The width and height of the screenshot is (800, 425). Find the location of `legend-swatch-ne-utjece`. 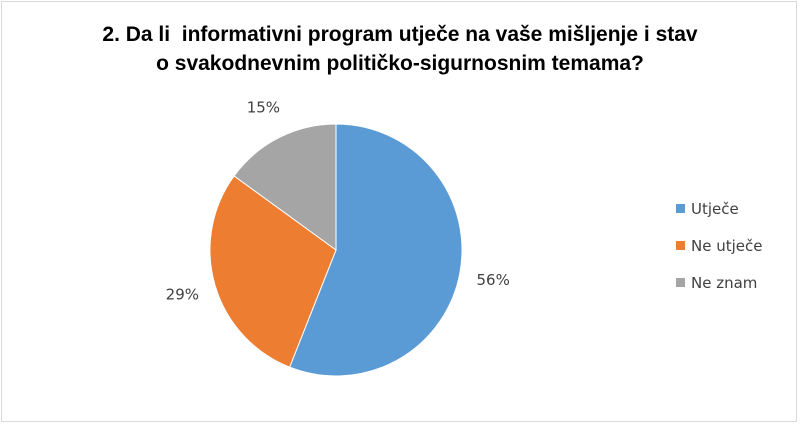

legend-swatch-ne-utjece is located at coordinates (680, 245).